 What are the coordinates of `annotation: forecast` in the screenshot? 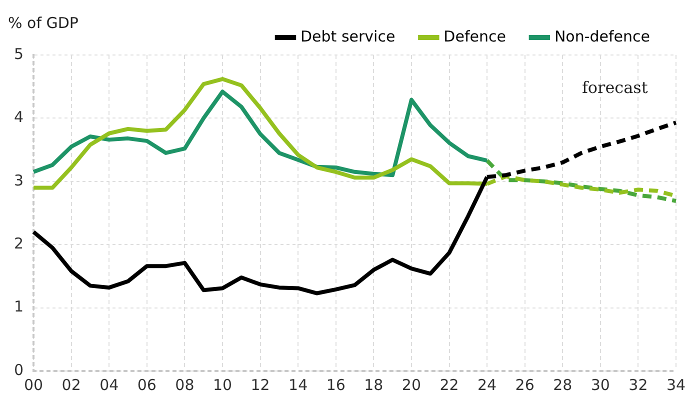 It's located at (615, 87).